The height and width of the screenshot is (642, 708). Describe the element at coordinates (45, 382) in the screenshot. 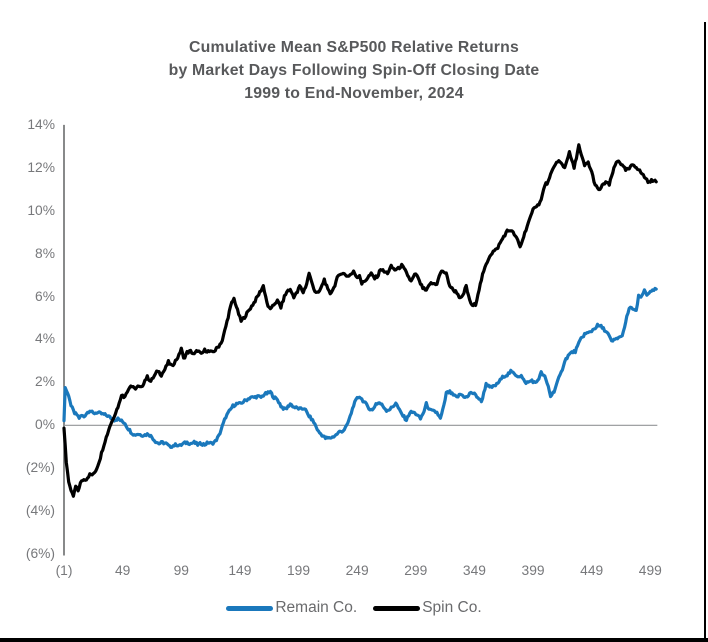

I see `y-tick-label: 2%` at that location.